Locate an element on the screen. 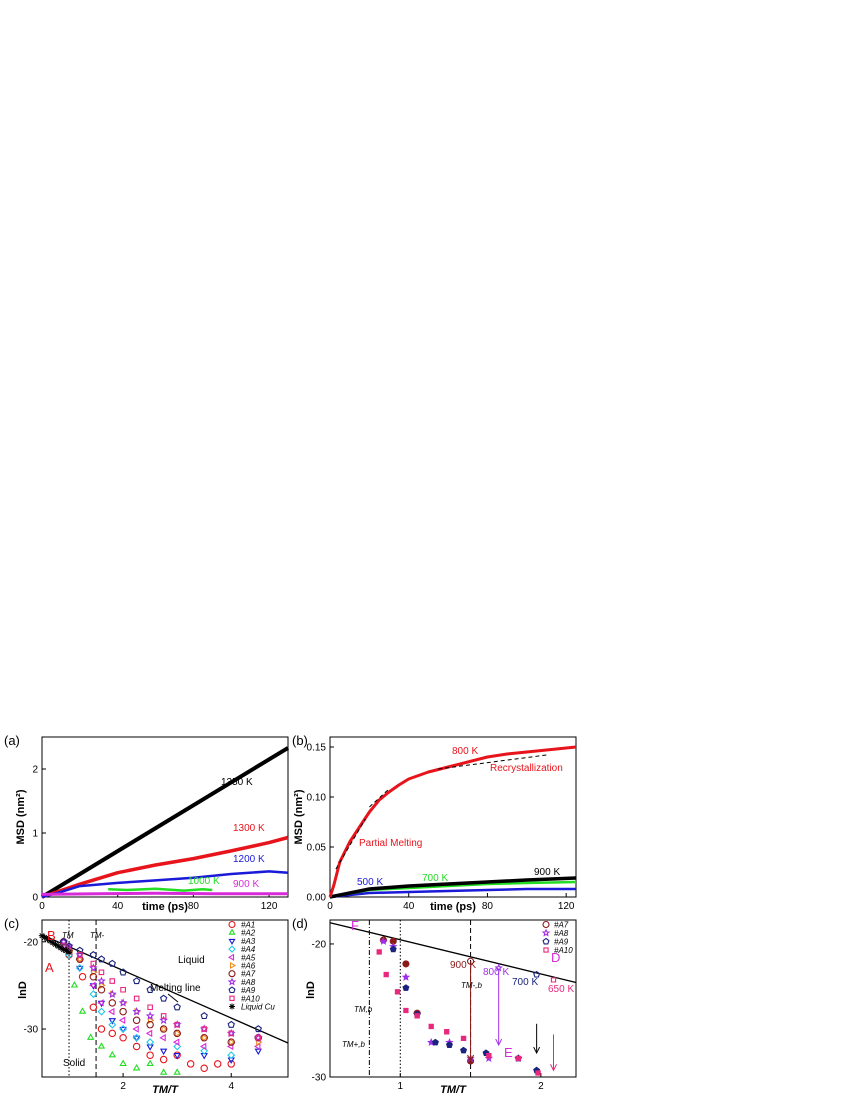  panel-d-label-650k: 650 K is located at coordinates (561, 989).